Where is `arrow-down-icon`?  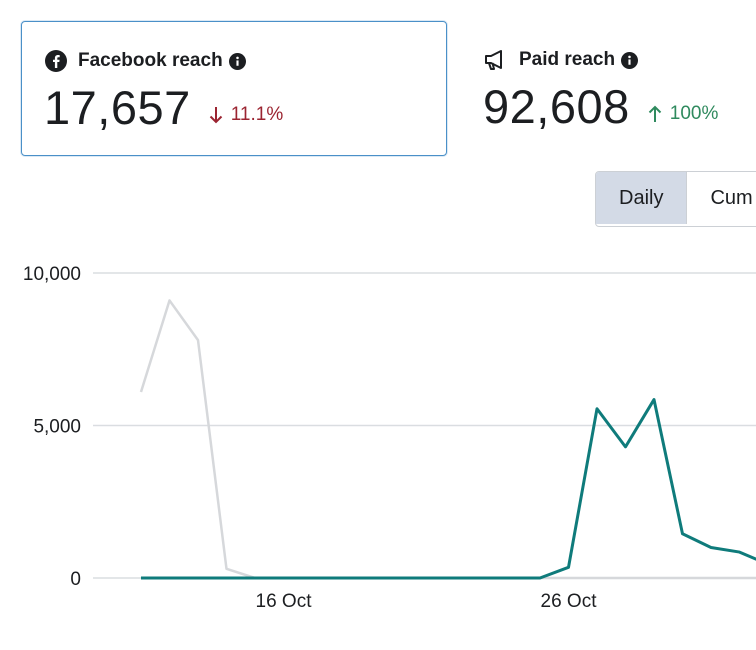 arrow-down-icon is located at coordinates (215, 115).